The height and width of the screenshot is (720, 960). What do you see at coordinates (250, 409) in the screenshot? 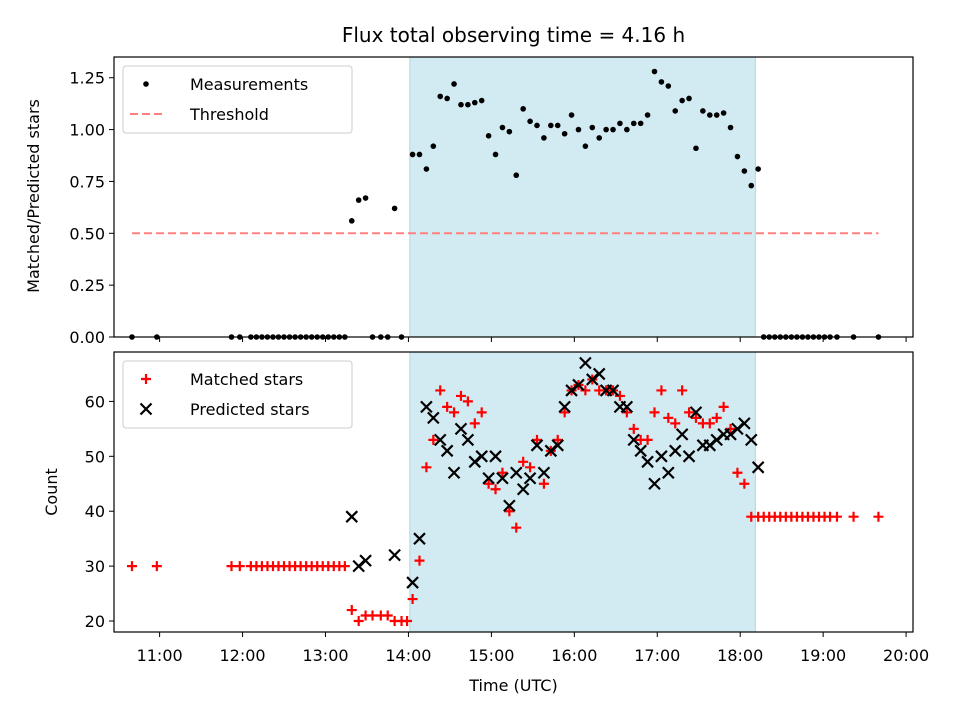
I see `legend-label: Predicted stars` at bounding box center [250, 409].